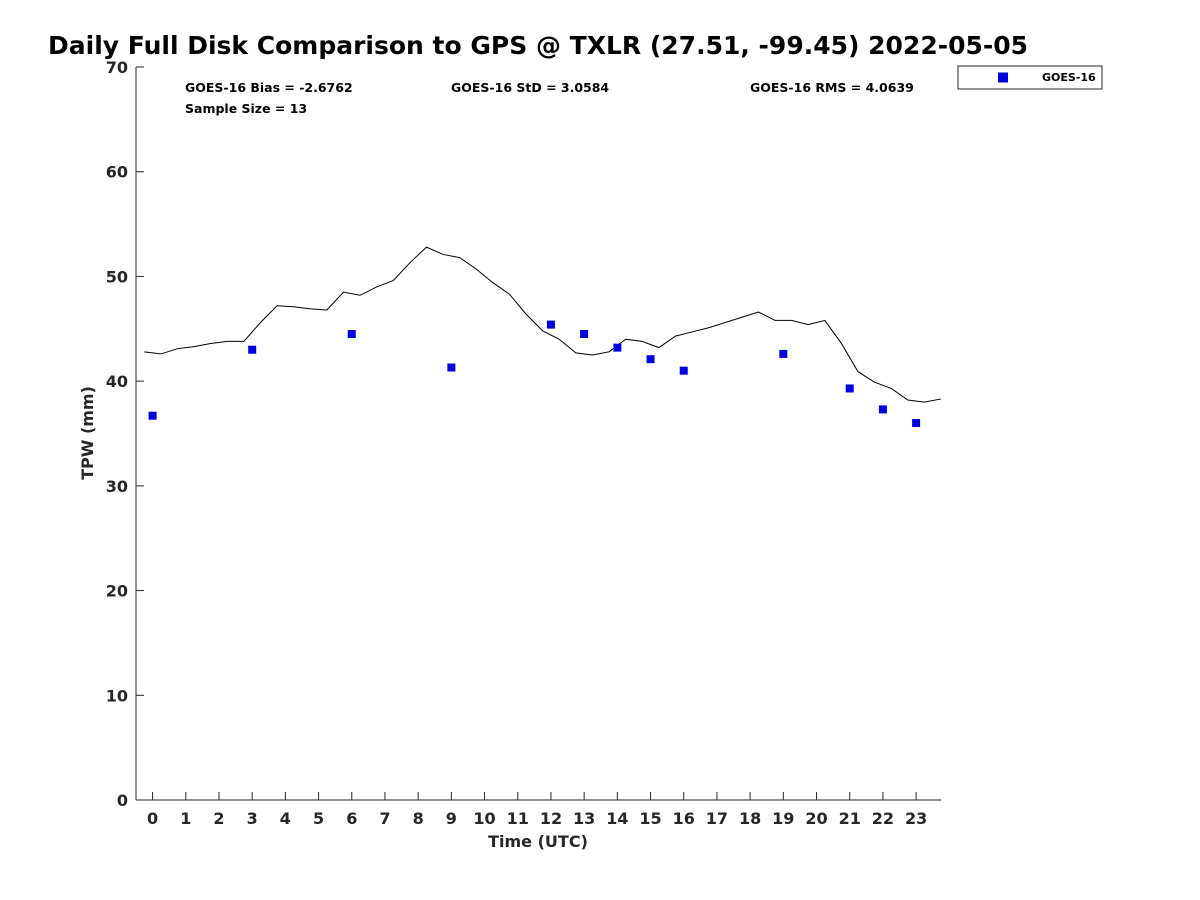 The height and width of the screenshot is (900, 1200). I want to click on x-tick-label: 22, so click(883, 818).